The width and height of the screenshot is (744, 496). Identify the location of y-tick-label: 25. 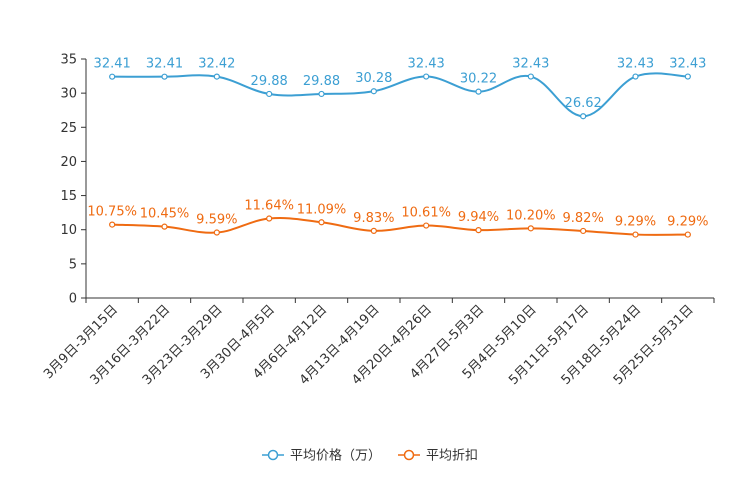
(68, 128).